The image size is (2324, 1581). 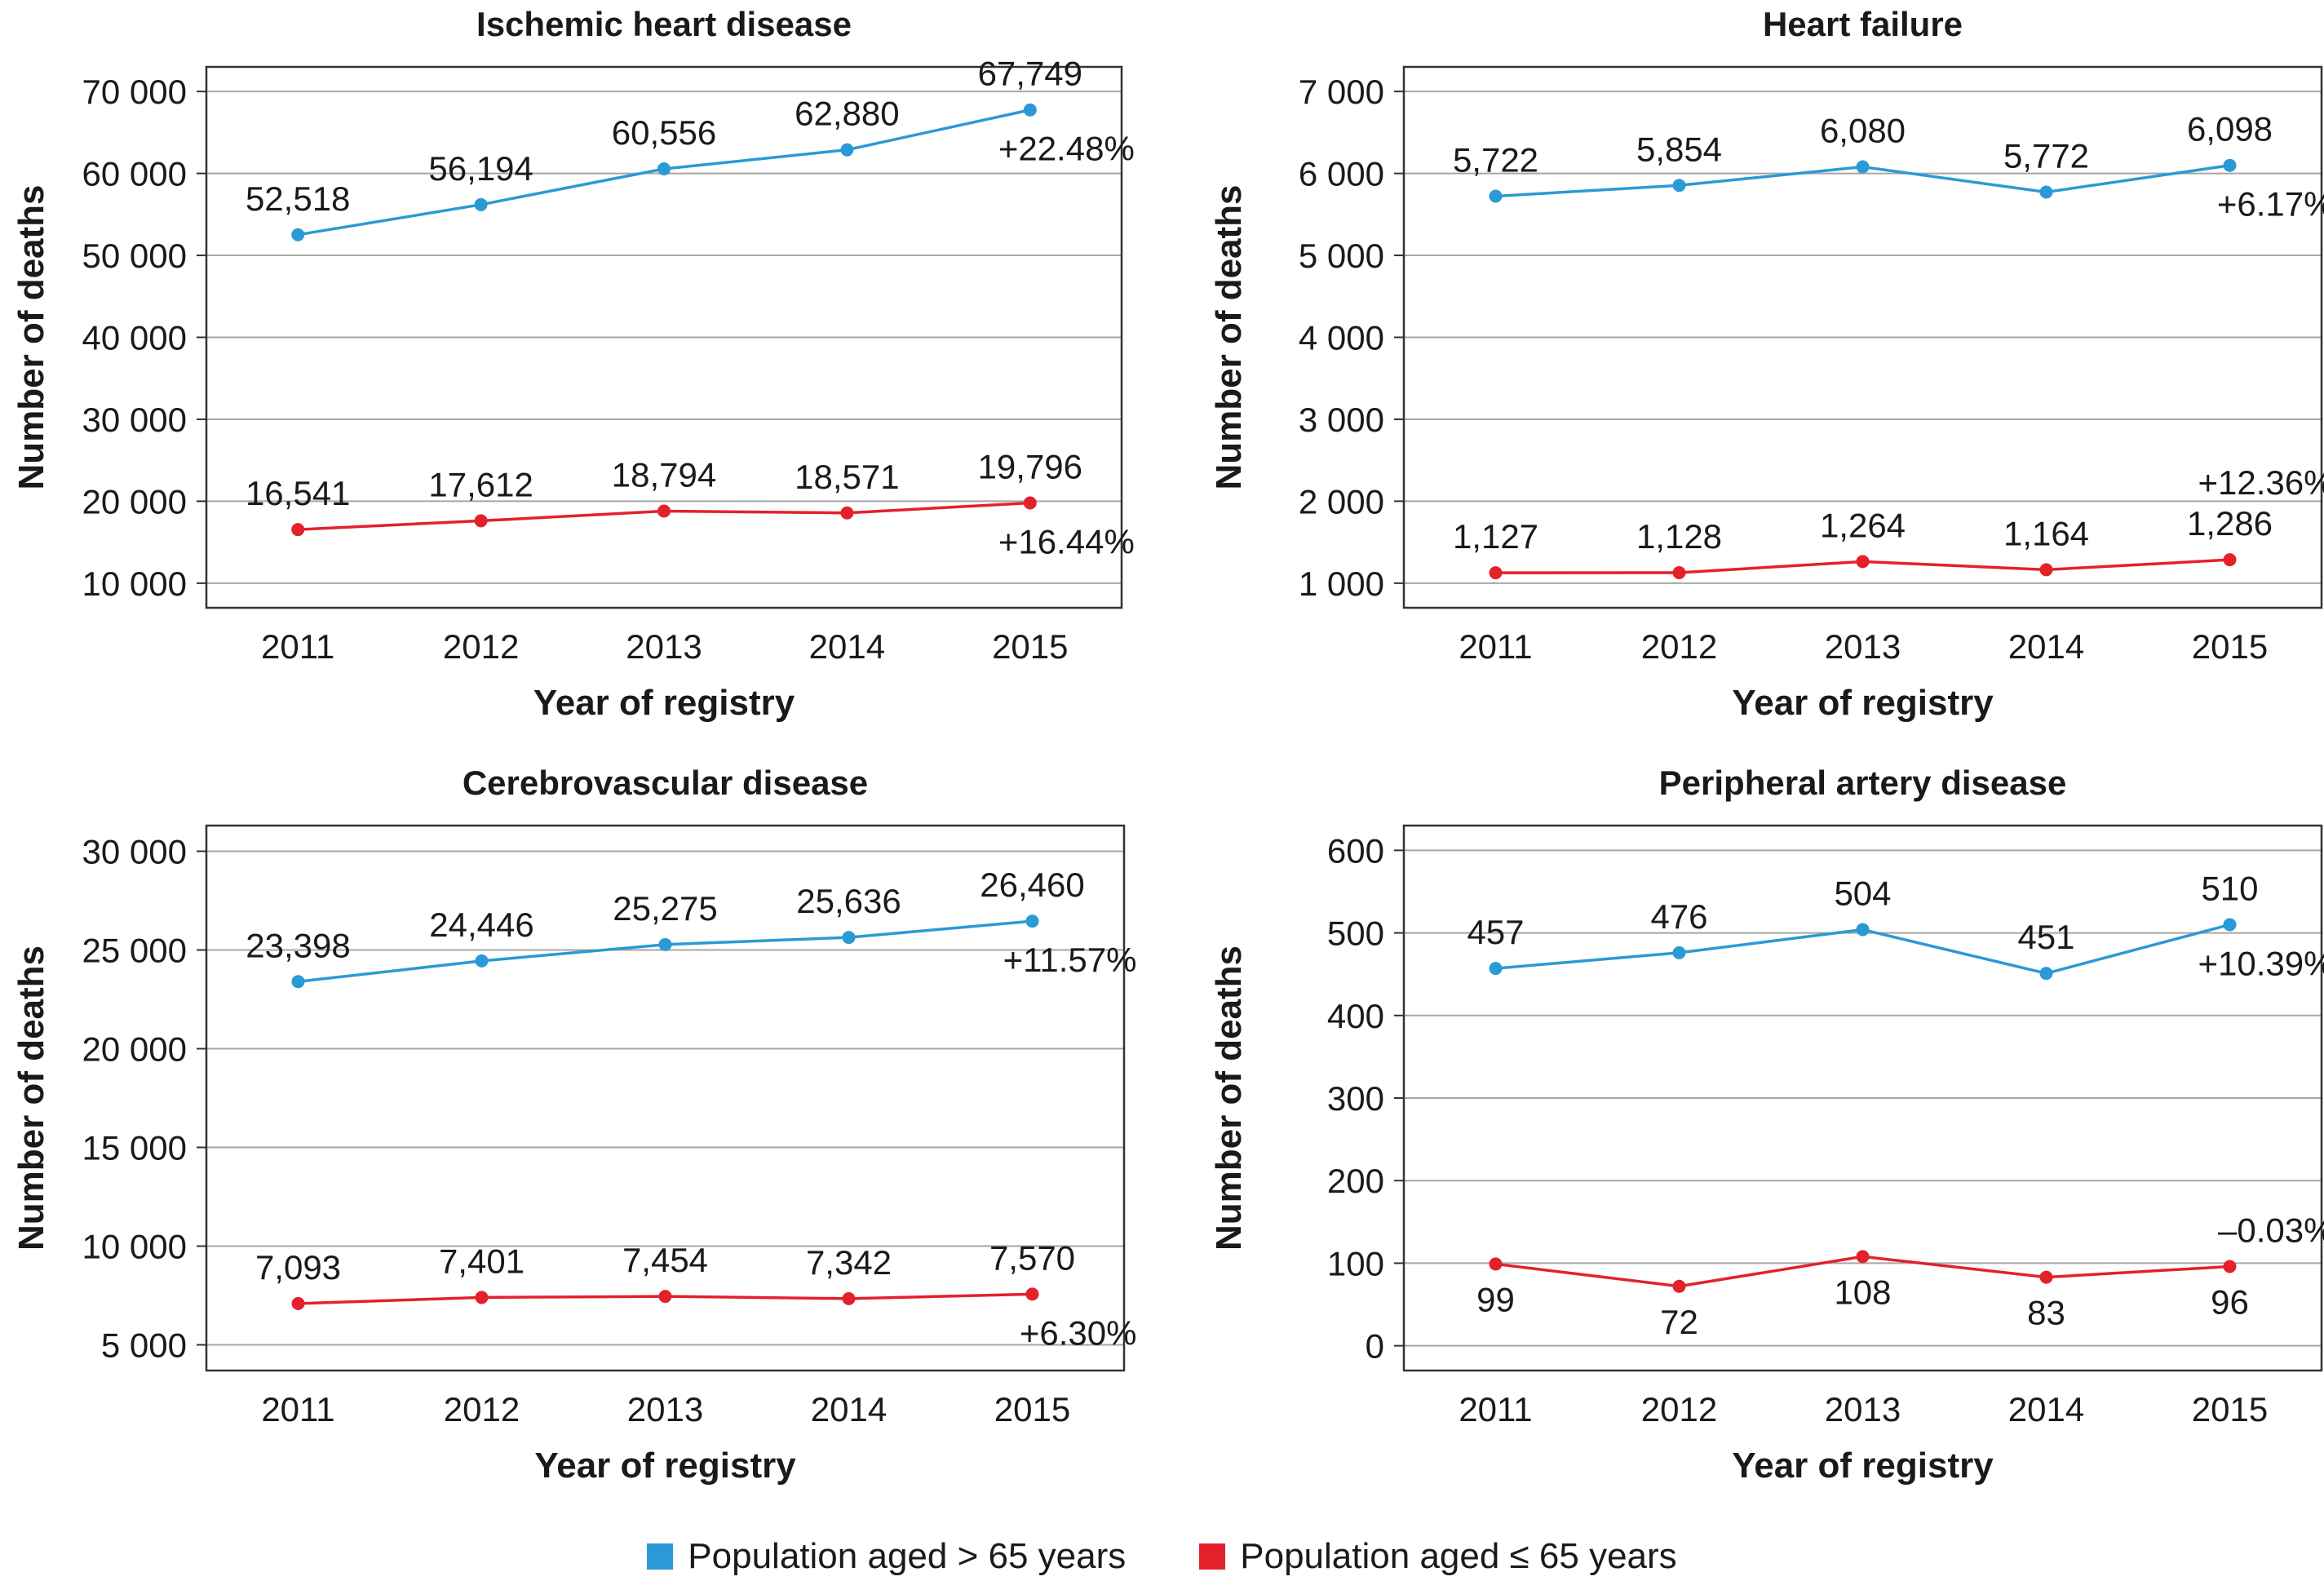 What do you see at coordinates (134, 584) in the screenshot?
I see `y-tick-label: 10 000` at bounding box center [134, 584].